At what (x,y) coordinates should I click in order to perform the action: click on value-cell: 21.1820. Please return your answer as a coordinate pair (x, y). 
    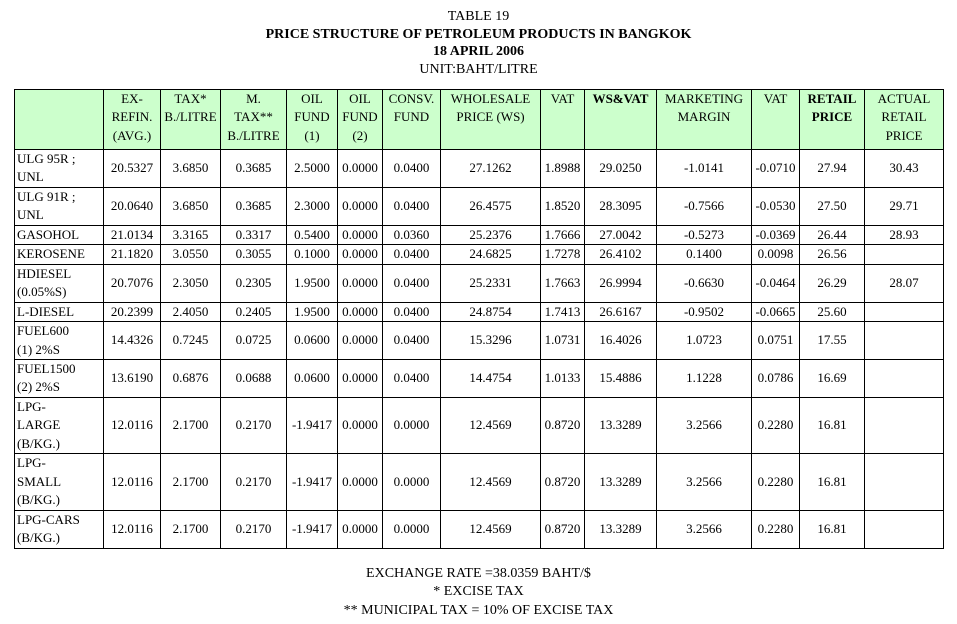
    Looking at the image, I should click on (132, 254).